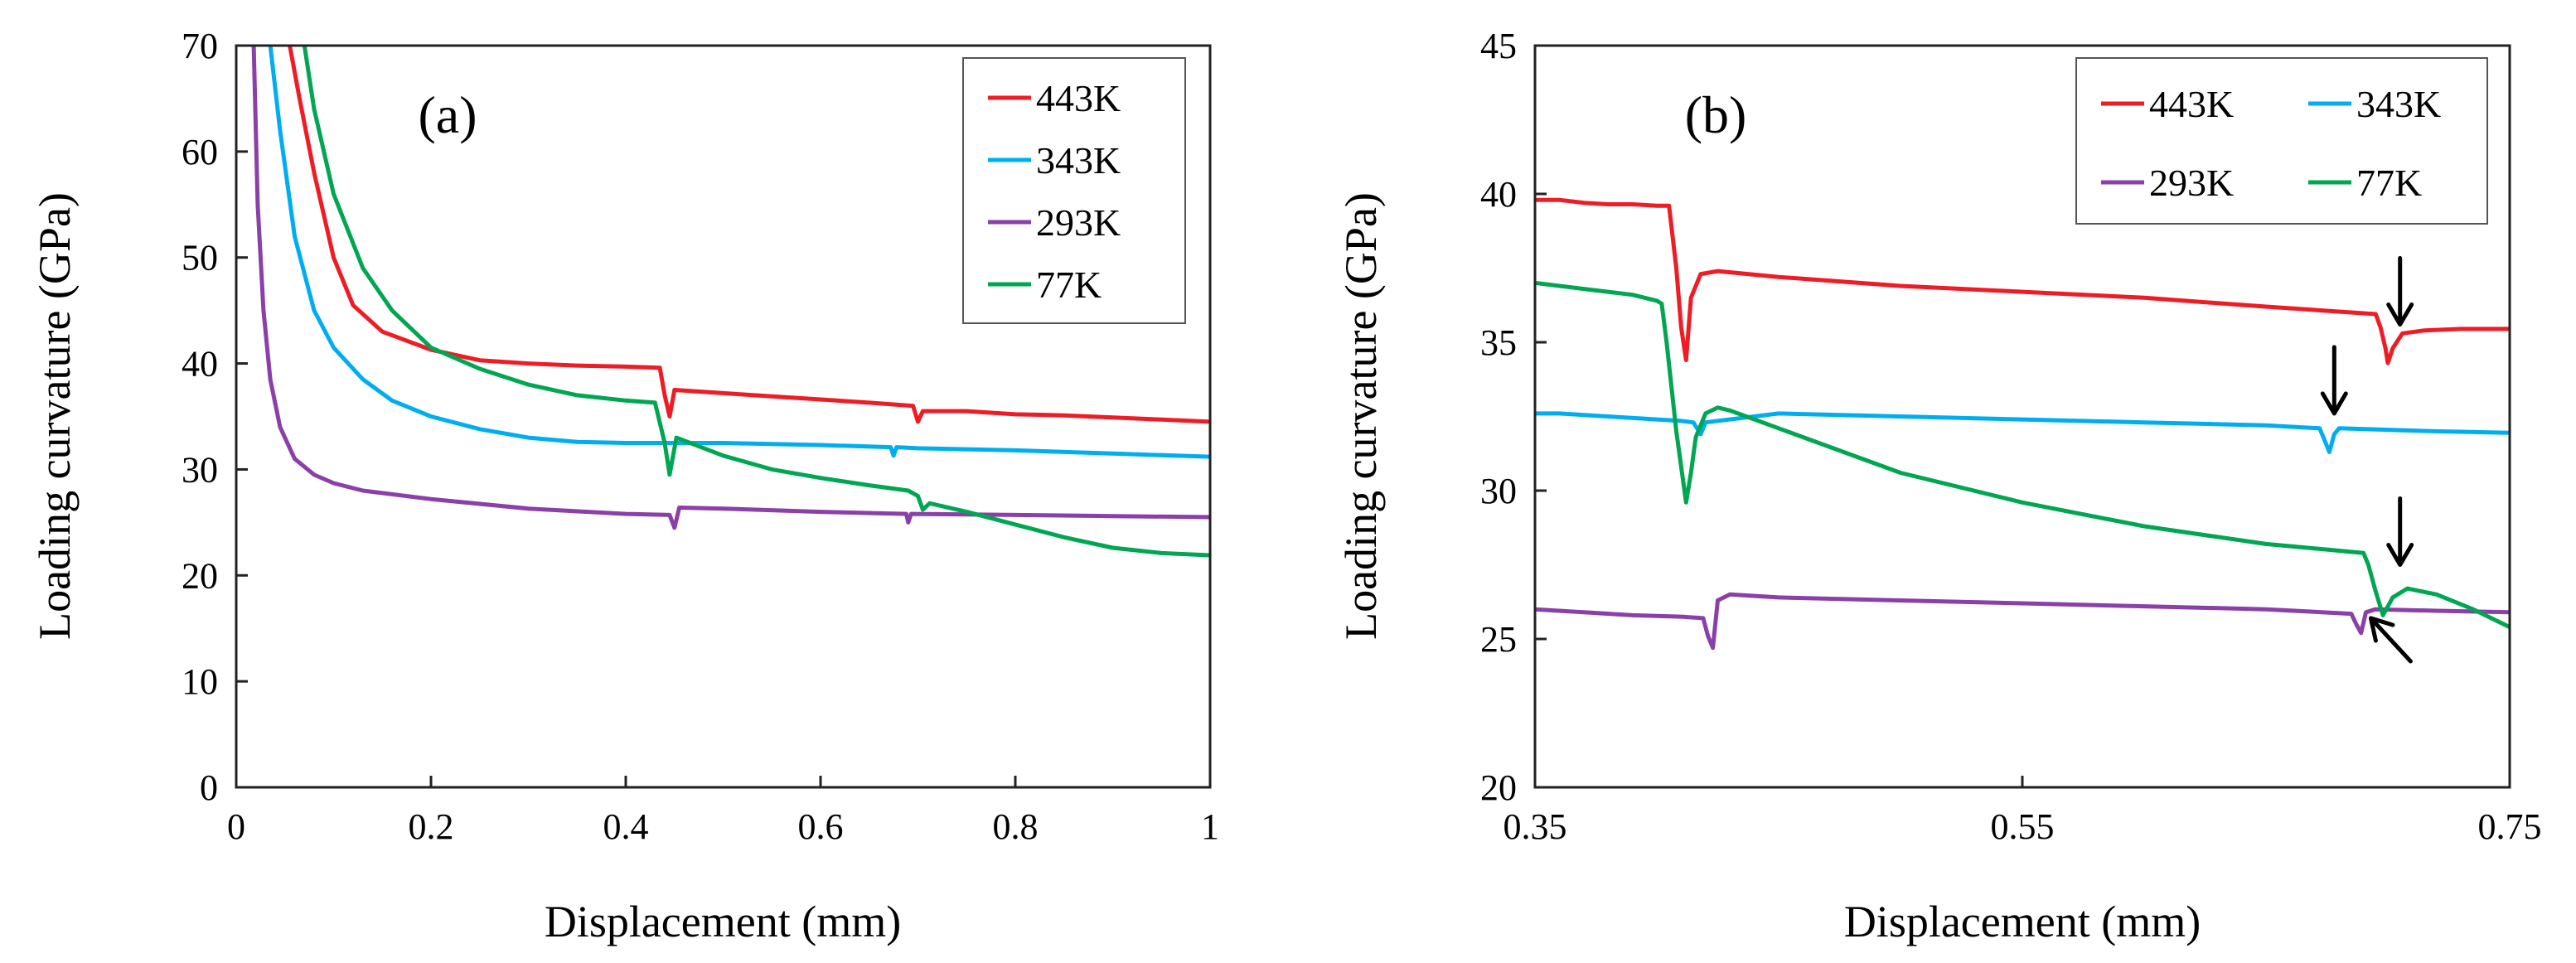 This screenshot has width=2576, height=963. Describe the element at coordinates (448, 114) in the screenshot. I see `panel-a-title: (a)` at that location.